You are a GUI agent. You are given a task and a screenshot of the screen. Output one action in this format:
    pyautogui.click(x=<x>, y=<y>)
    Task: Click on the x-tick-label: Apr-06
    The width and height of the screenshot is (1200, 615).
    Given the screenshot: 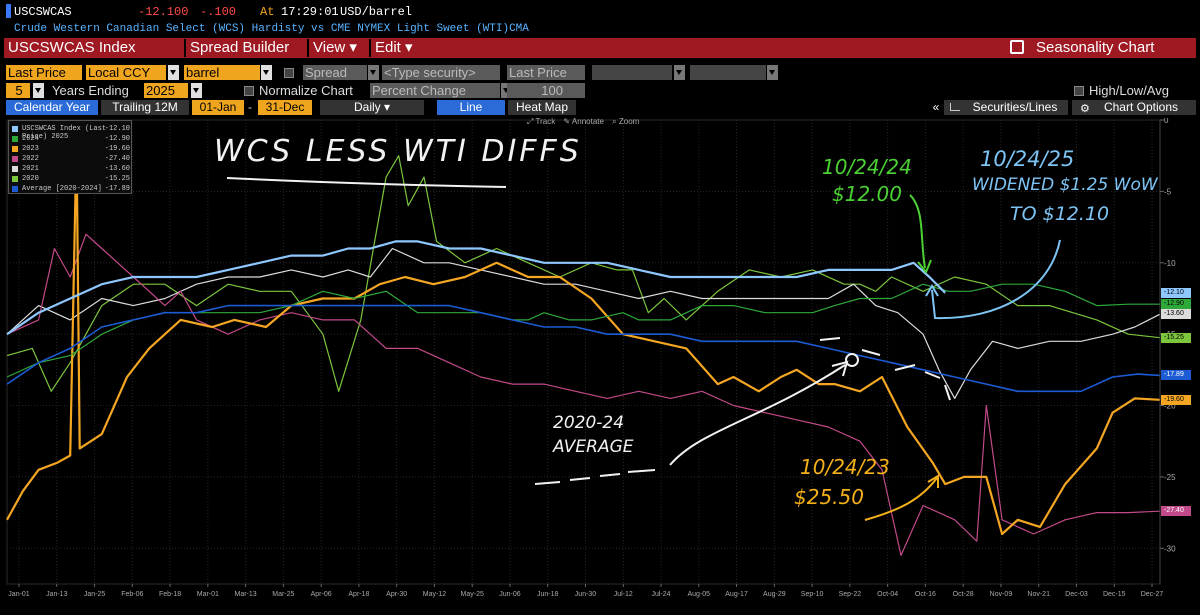 What is the action you would take?
    pyautogui.click(x=321, y=594)
    